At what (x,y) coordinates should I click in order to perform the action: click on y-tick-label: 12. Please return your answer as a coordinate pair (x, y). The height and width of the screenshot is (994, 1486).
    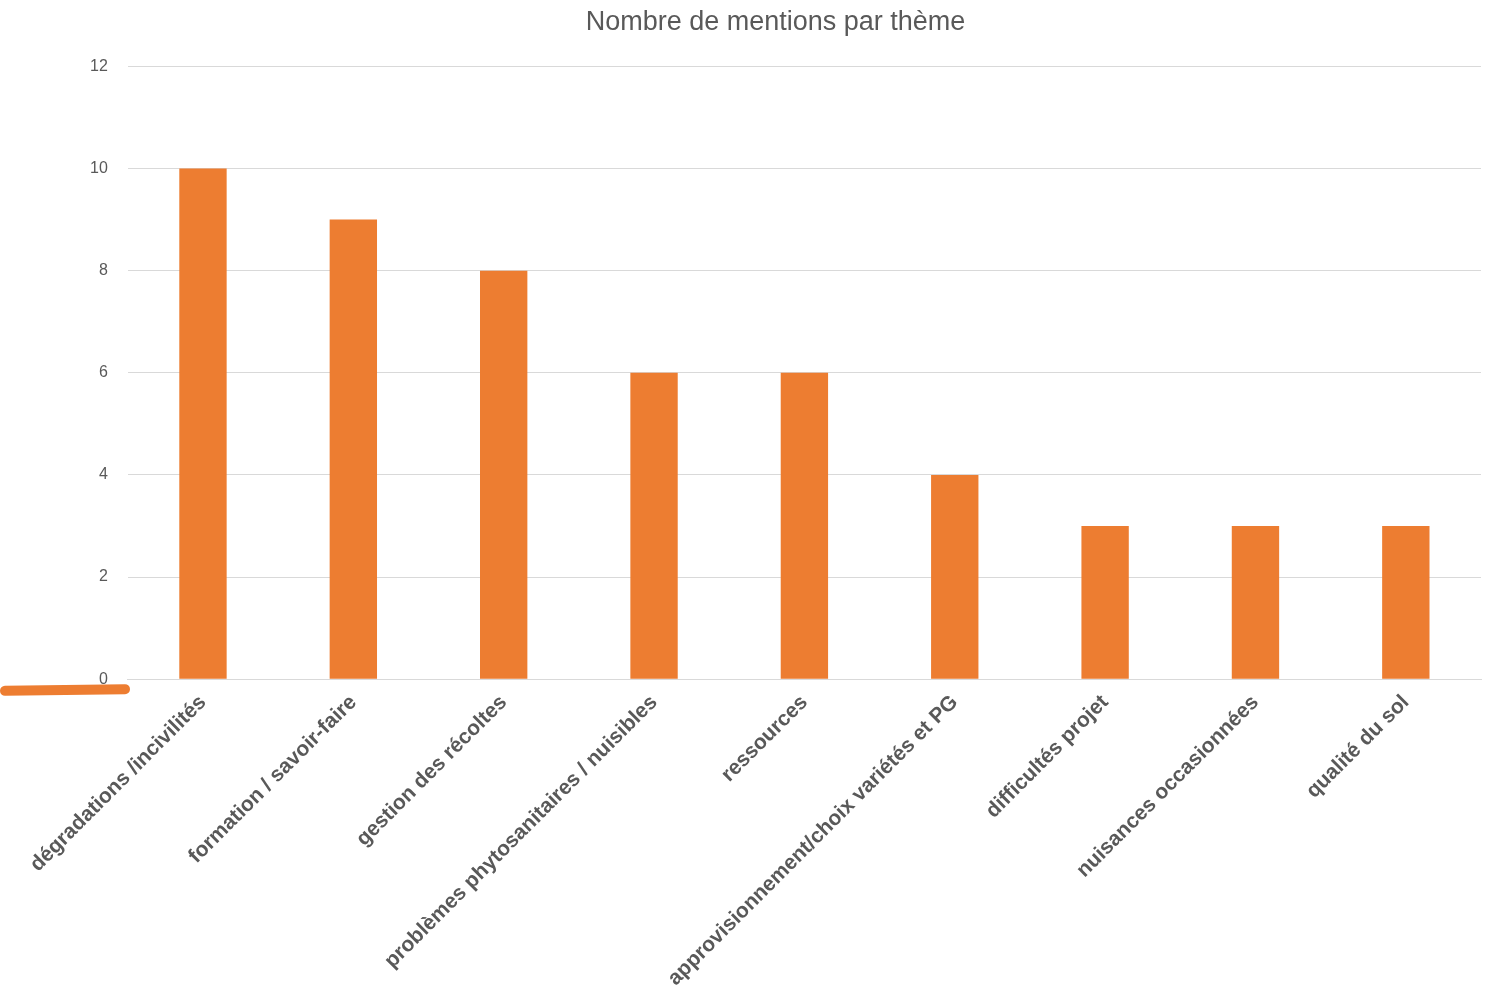
    Looking at the image, I should click on (99, 65).